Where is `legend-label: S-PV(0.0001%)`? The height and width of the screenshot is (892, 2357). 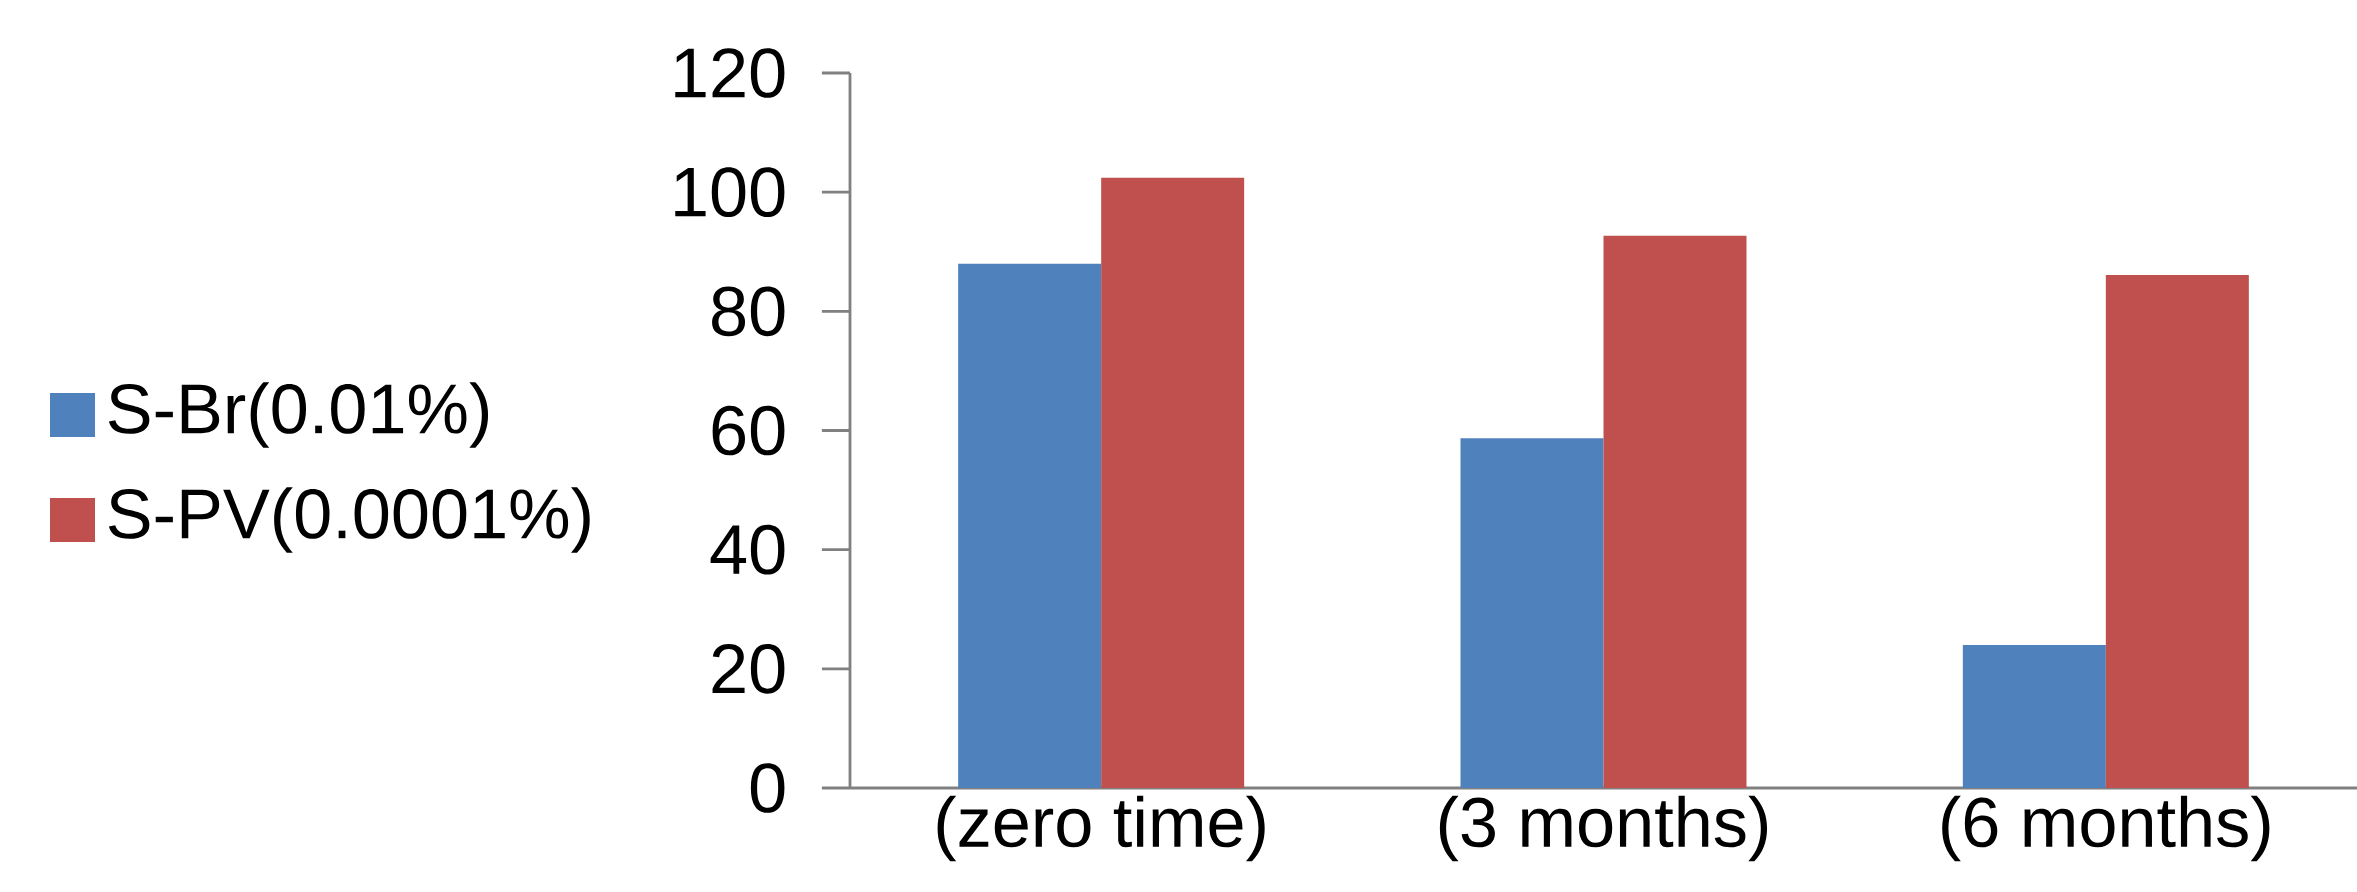
legend-label: S-PV(0.0001%) is located at coordinates (349, 520).